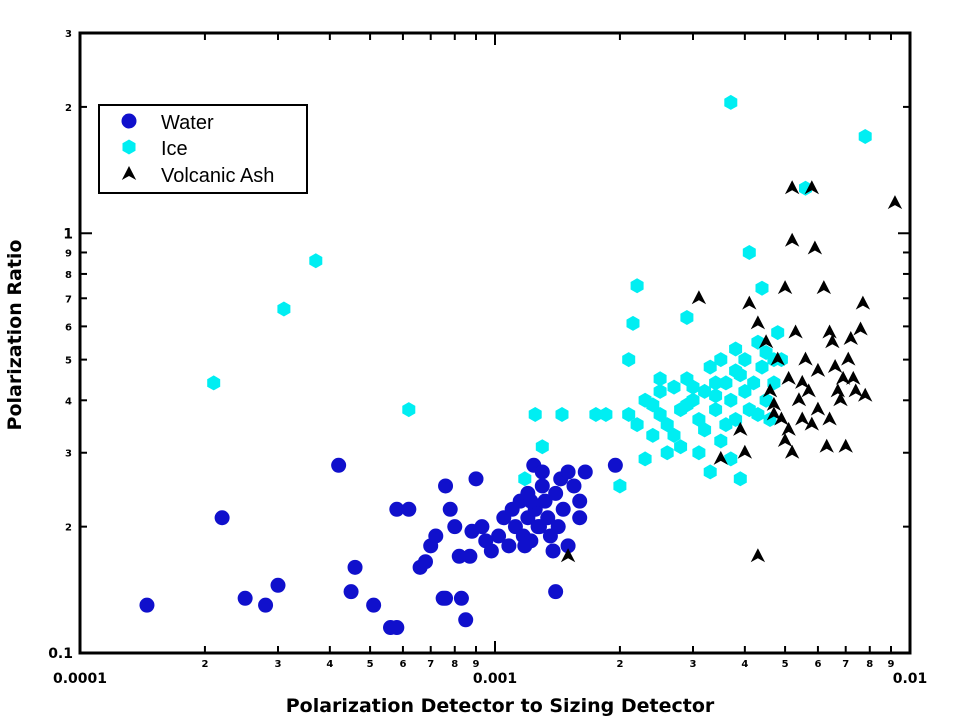 This screenshot has width=960, height=720. I want to click on legend-marker-ice, so click(129, 147).